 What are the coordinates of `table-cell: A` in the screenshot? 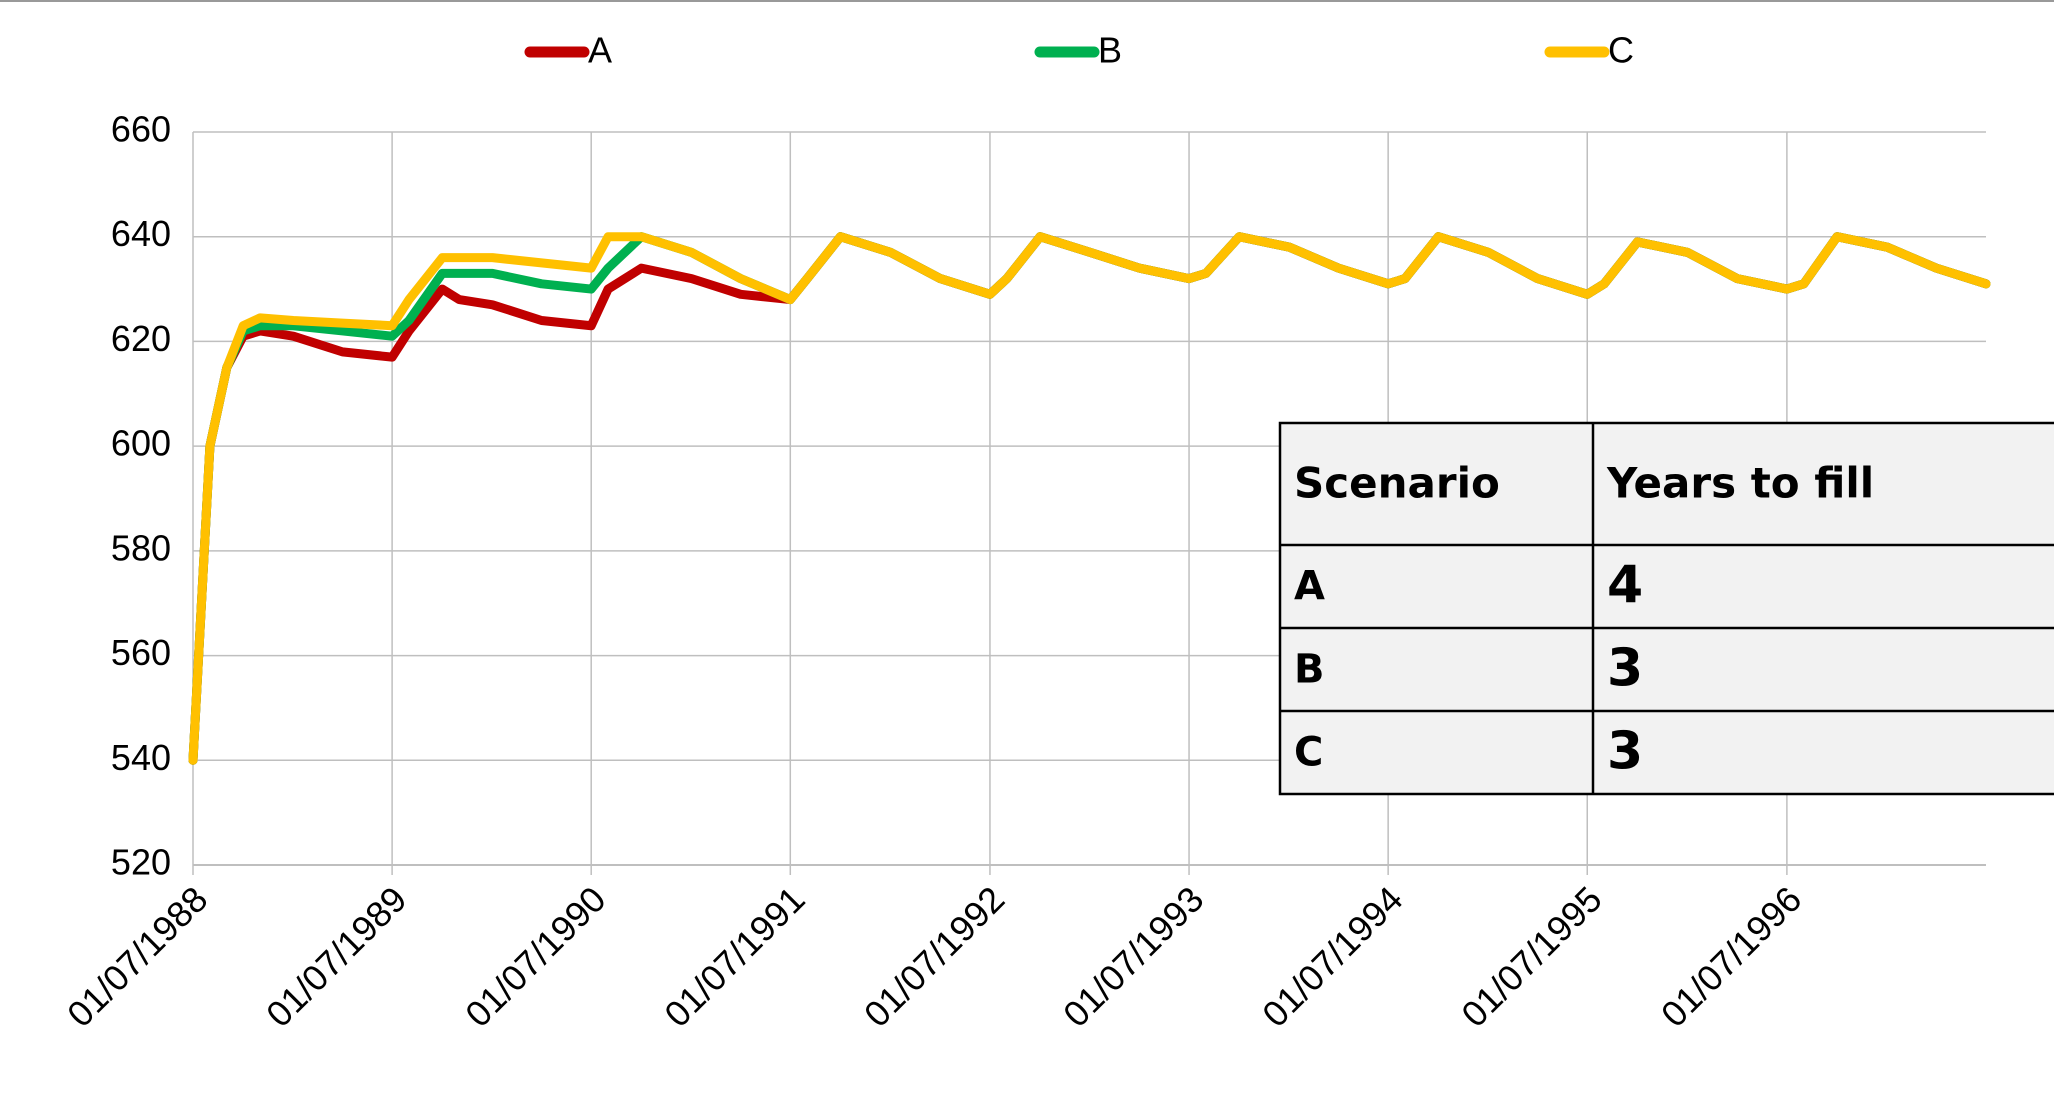 It's located at (1309, 587).